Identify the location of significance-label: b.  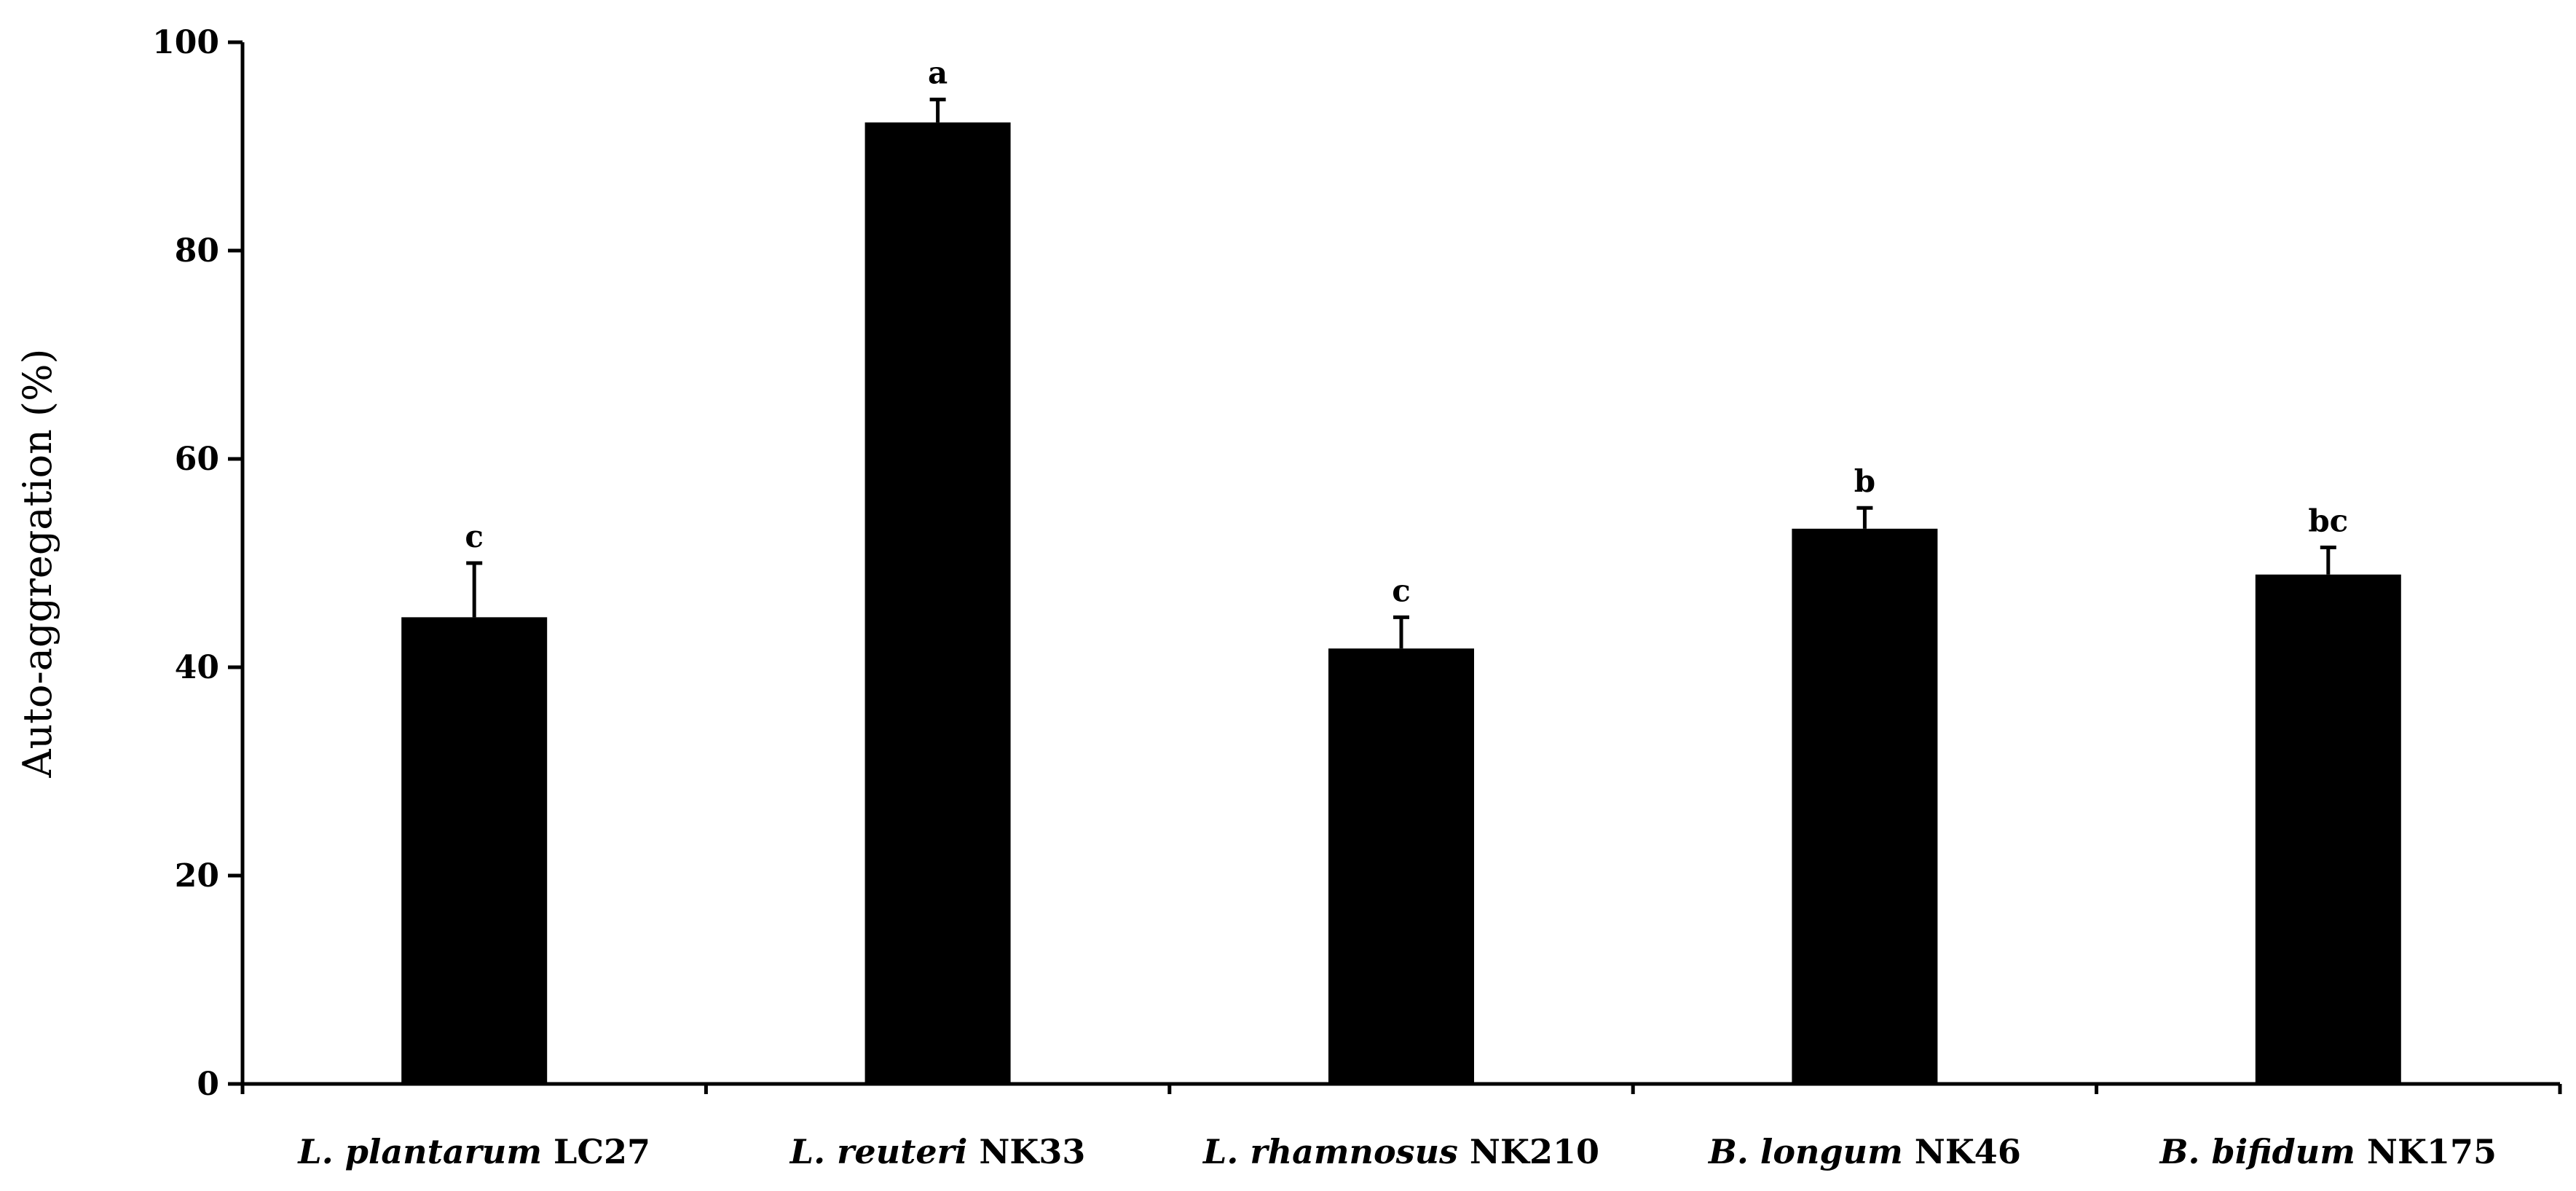
(1864, 481).